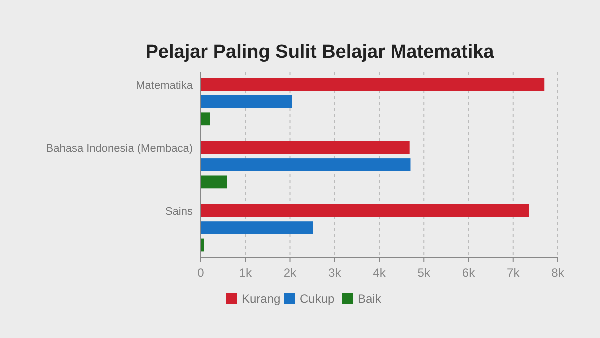  What do you see at coordinates (261, 299) in the screenshot?
I see `legend-label: Kurang` at bounding box center [261, 299].